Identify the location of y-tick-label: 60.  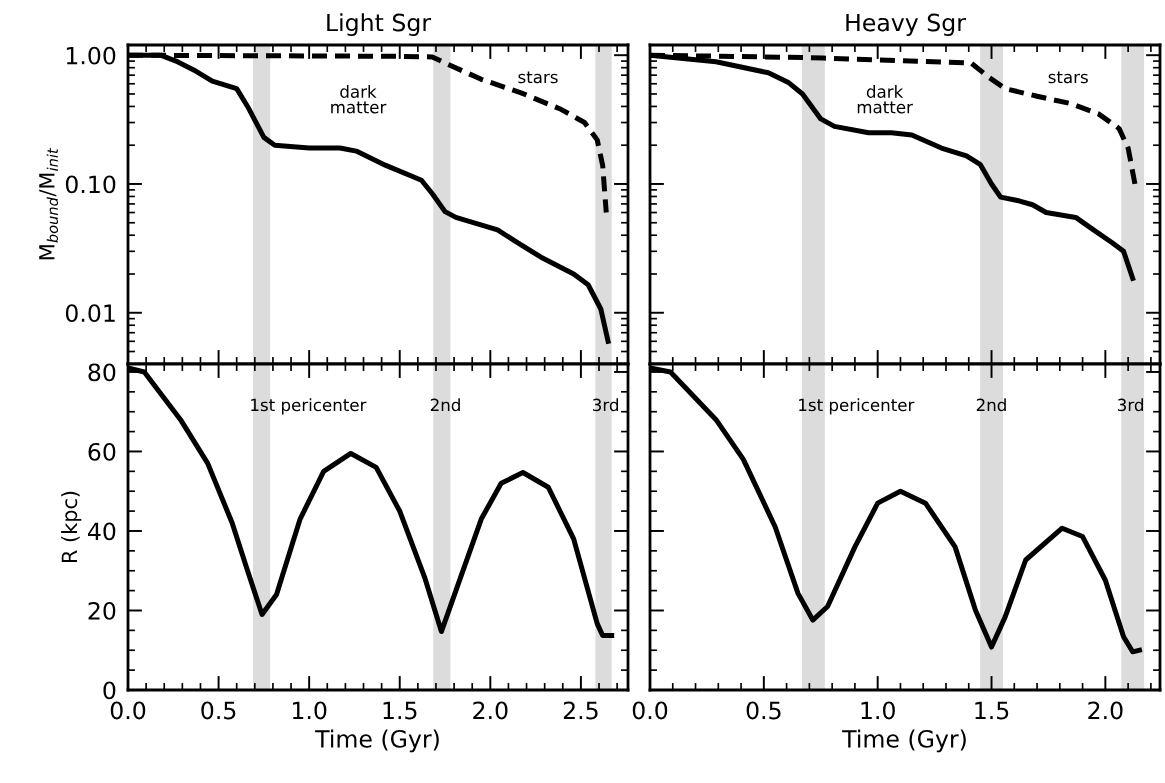
(102, 451).